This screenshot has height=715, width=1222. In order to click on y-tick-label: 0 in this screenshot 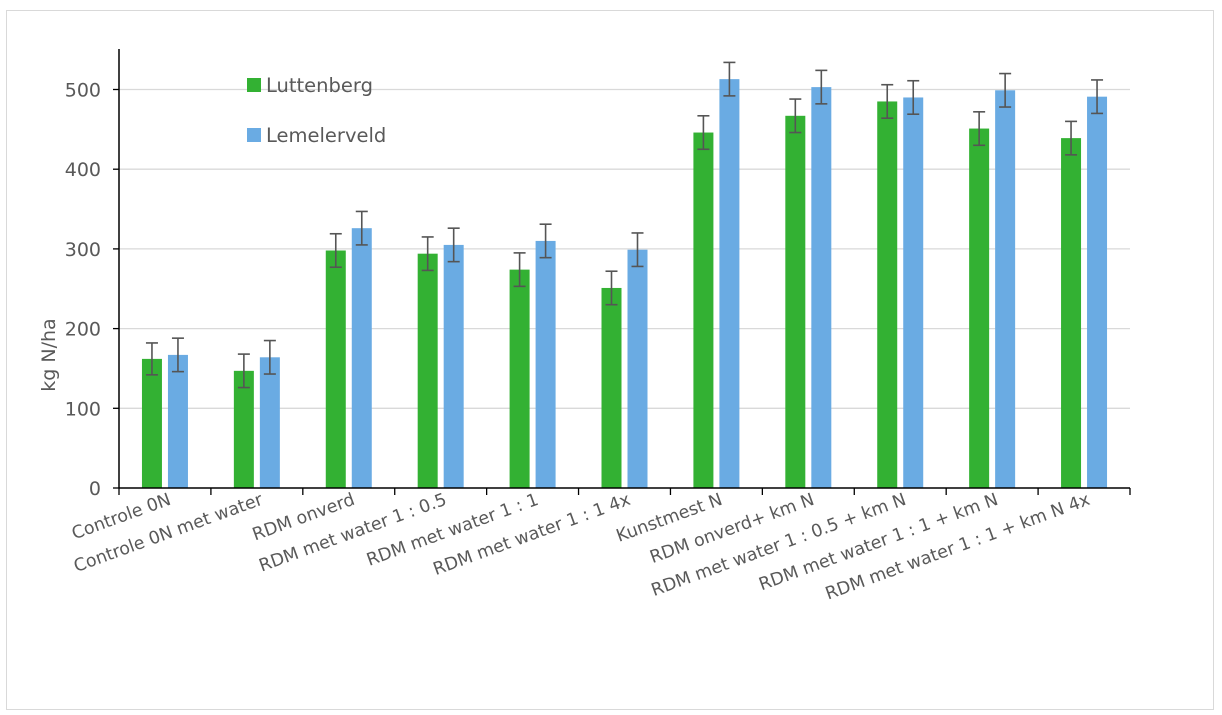, I will do `click(95, 489)`.